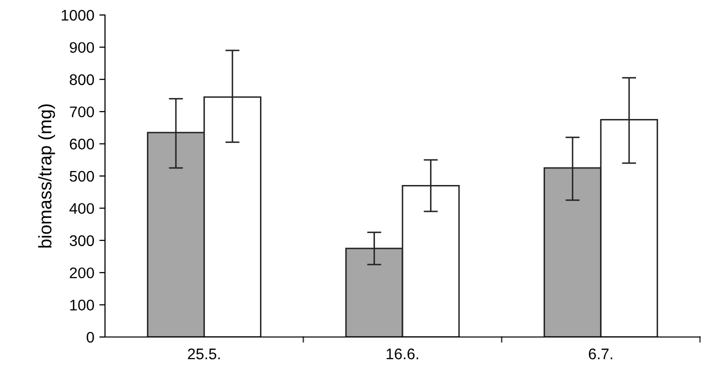  Describe the element at coordinates (82, 305) in the screenshot. I see `y-tick-label: 100` at that location.